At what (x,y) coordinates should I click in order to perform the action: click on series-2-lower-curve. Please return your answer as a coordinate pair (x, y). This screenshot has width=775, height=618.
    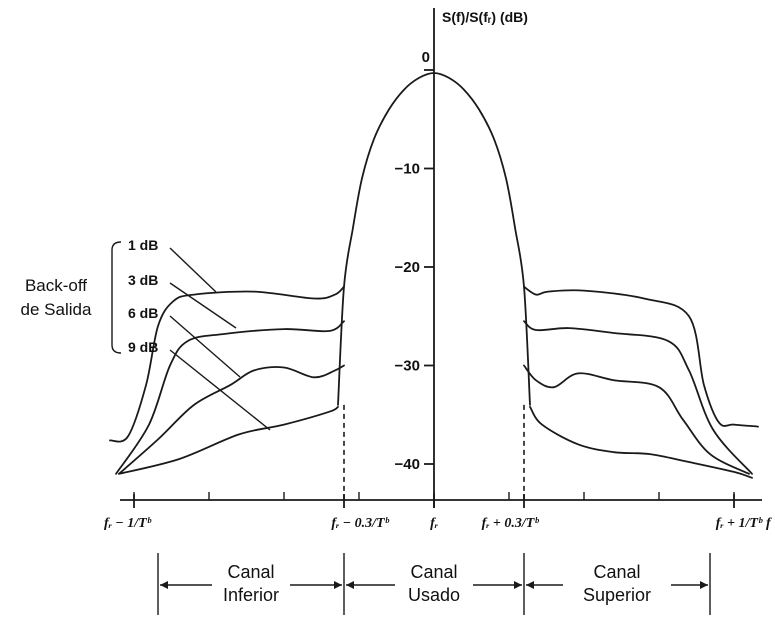
    Looking at the image, I should click on (231, 419).